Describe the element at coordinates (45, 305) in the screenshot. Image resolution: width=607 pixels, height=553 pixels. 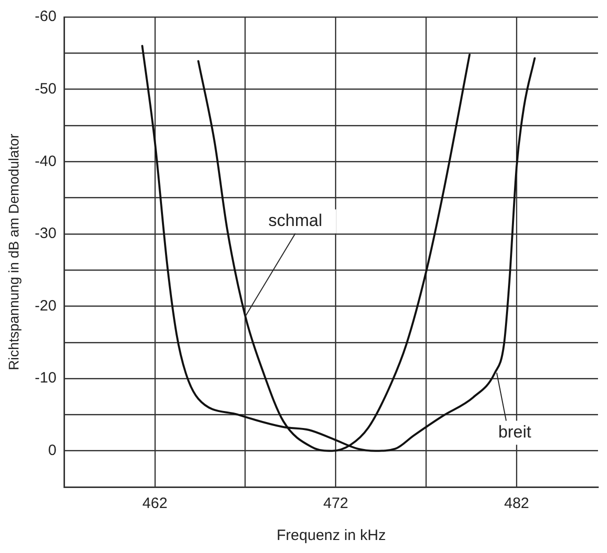
I see `y-tick-label: -20` at that location.